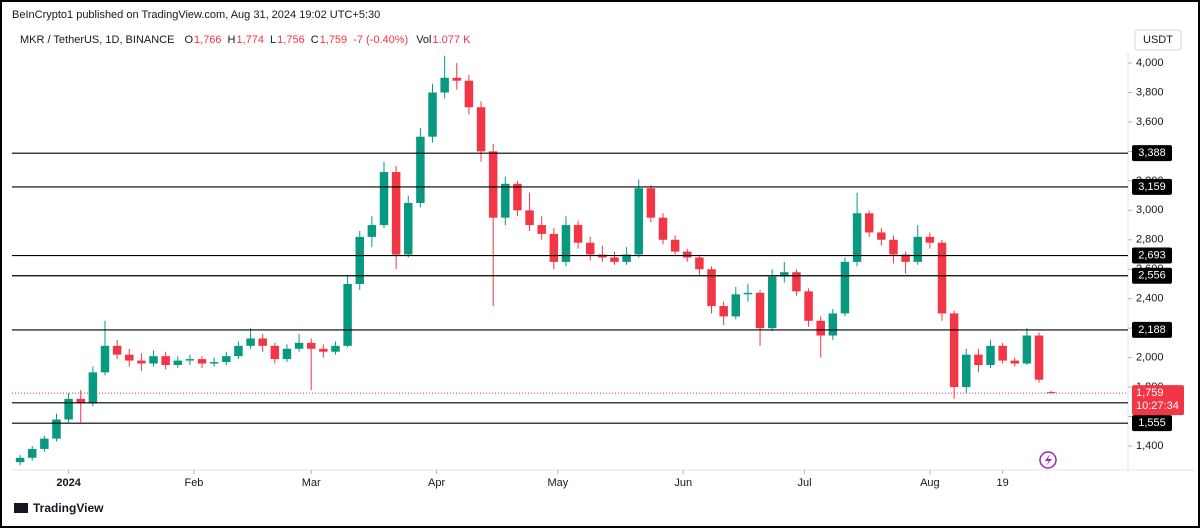 The width and height of the screenshot is (1200, 528). Describe the element at coordinates (291, 40) in the screenshot. I see `legend-value: 1,756` at that location.